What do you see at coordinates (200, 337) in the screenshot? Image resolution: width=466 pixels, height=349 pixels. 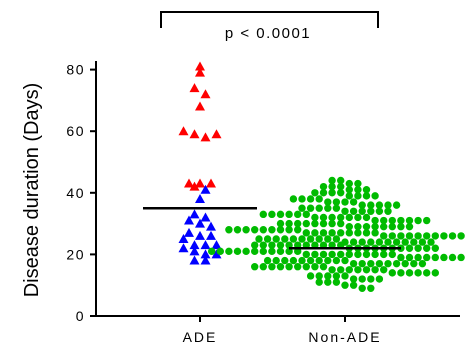 I see `x-category-label: ADE` at bounding box center [200, 337].